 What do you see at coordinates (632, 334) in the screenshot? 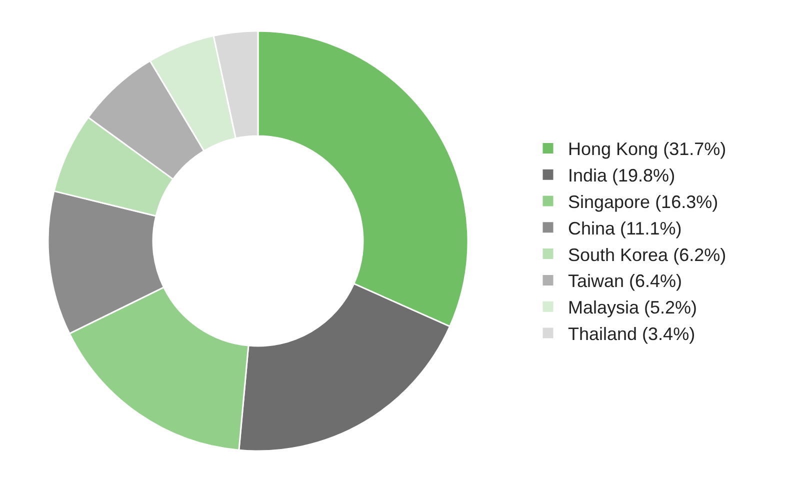
I see `legend-label: Thailand (3.4%)` at bounding box center [632, 334].